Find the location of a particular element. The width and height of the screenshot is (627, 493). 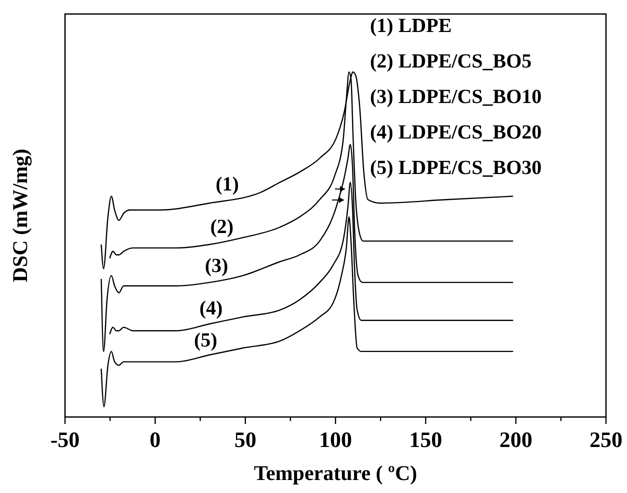

x-axis-title: Temperature ( ºC) is located at coordinates (336, 473).